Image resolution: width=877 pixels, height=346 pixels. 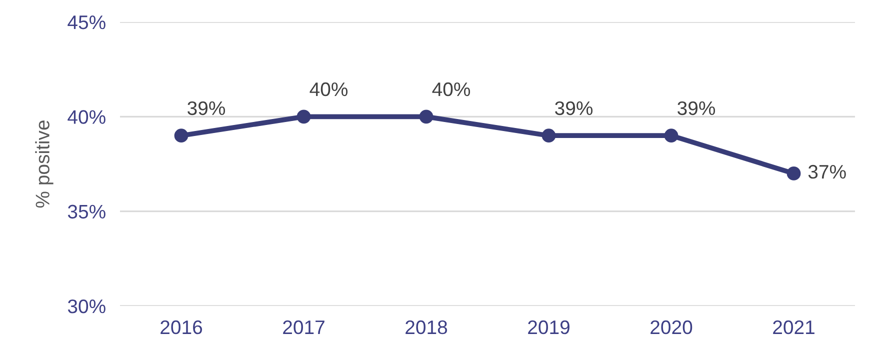 What do you see at coordinates (44, 164) in the screenshot?
I see `y-axis-title: % positive` at bounding box center [44, 164].